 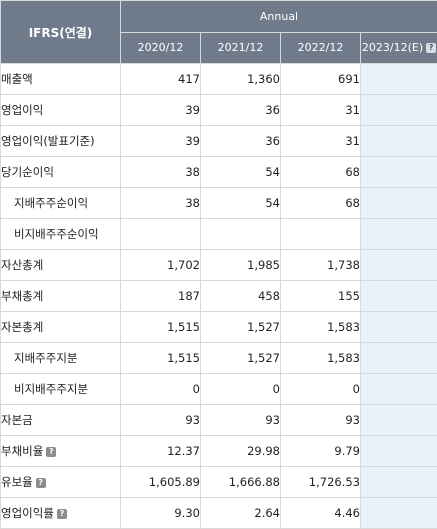 I want to click on value-cell: 1,605.89, so click(x=161, y=482).